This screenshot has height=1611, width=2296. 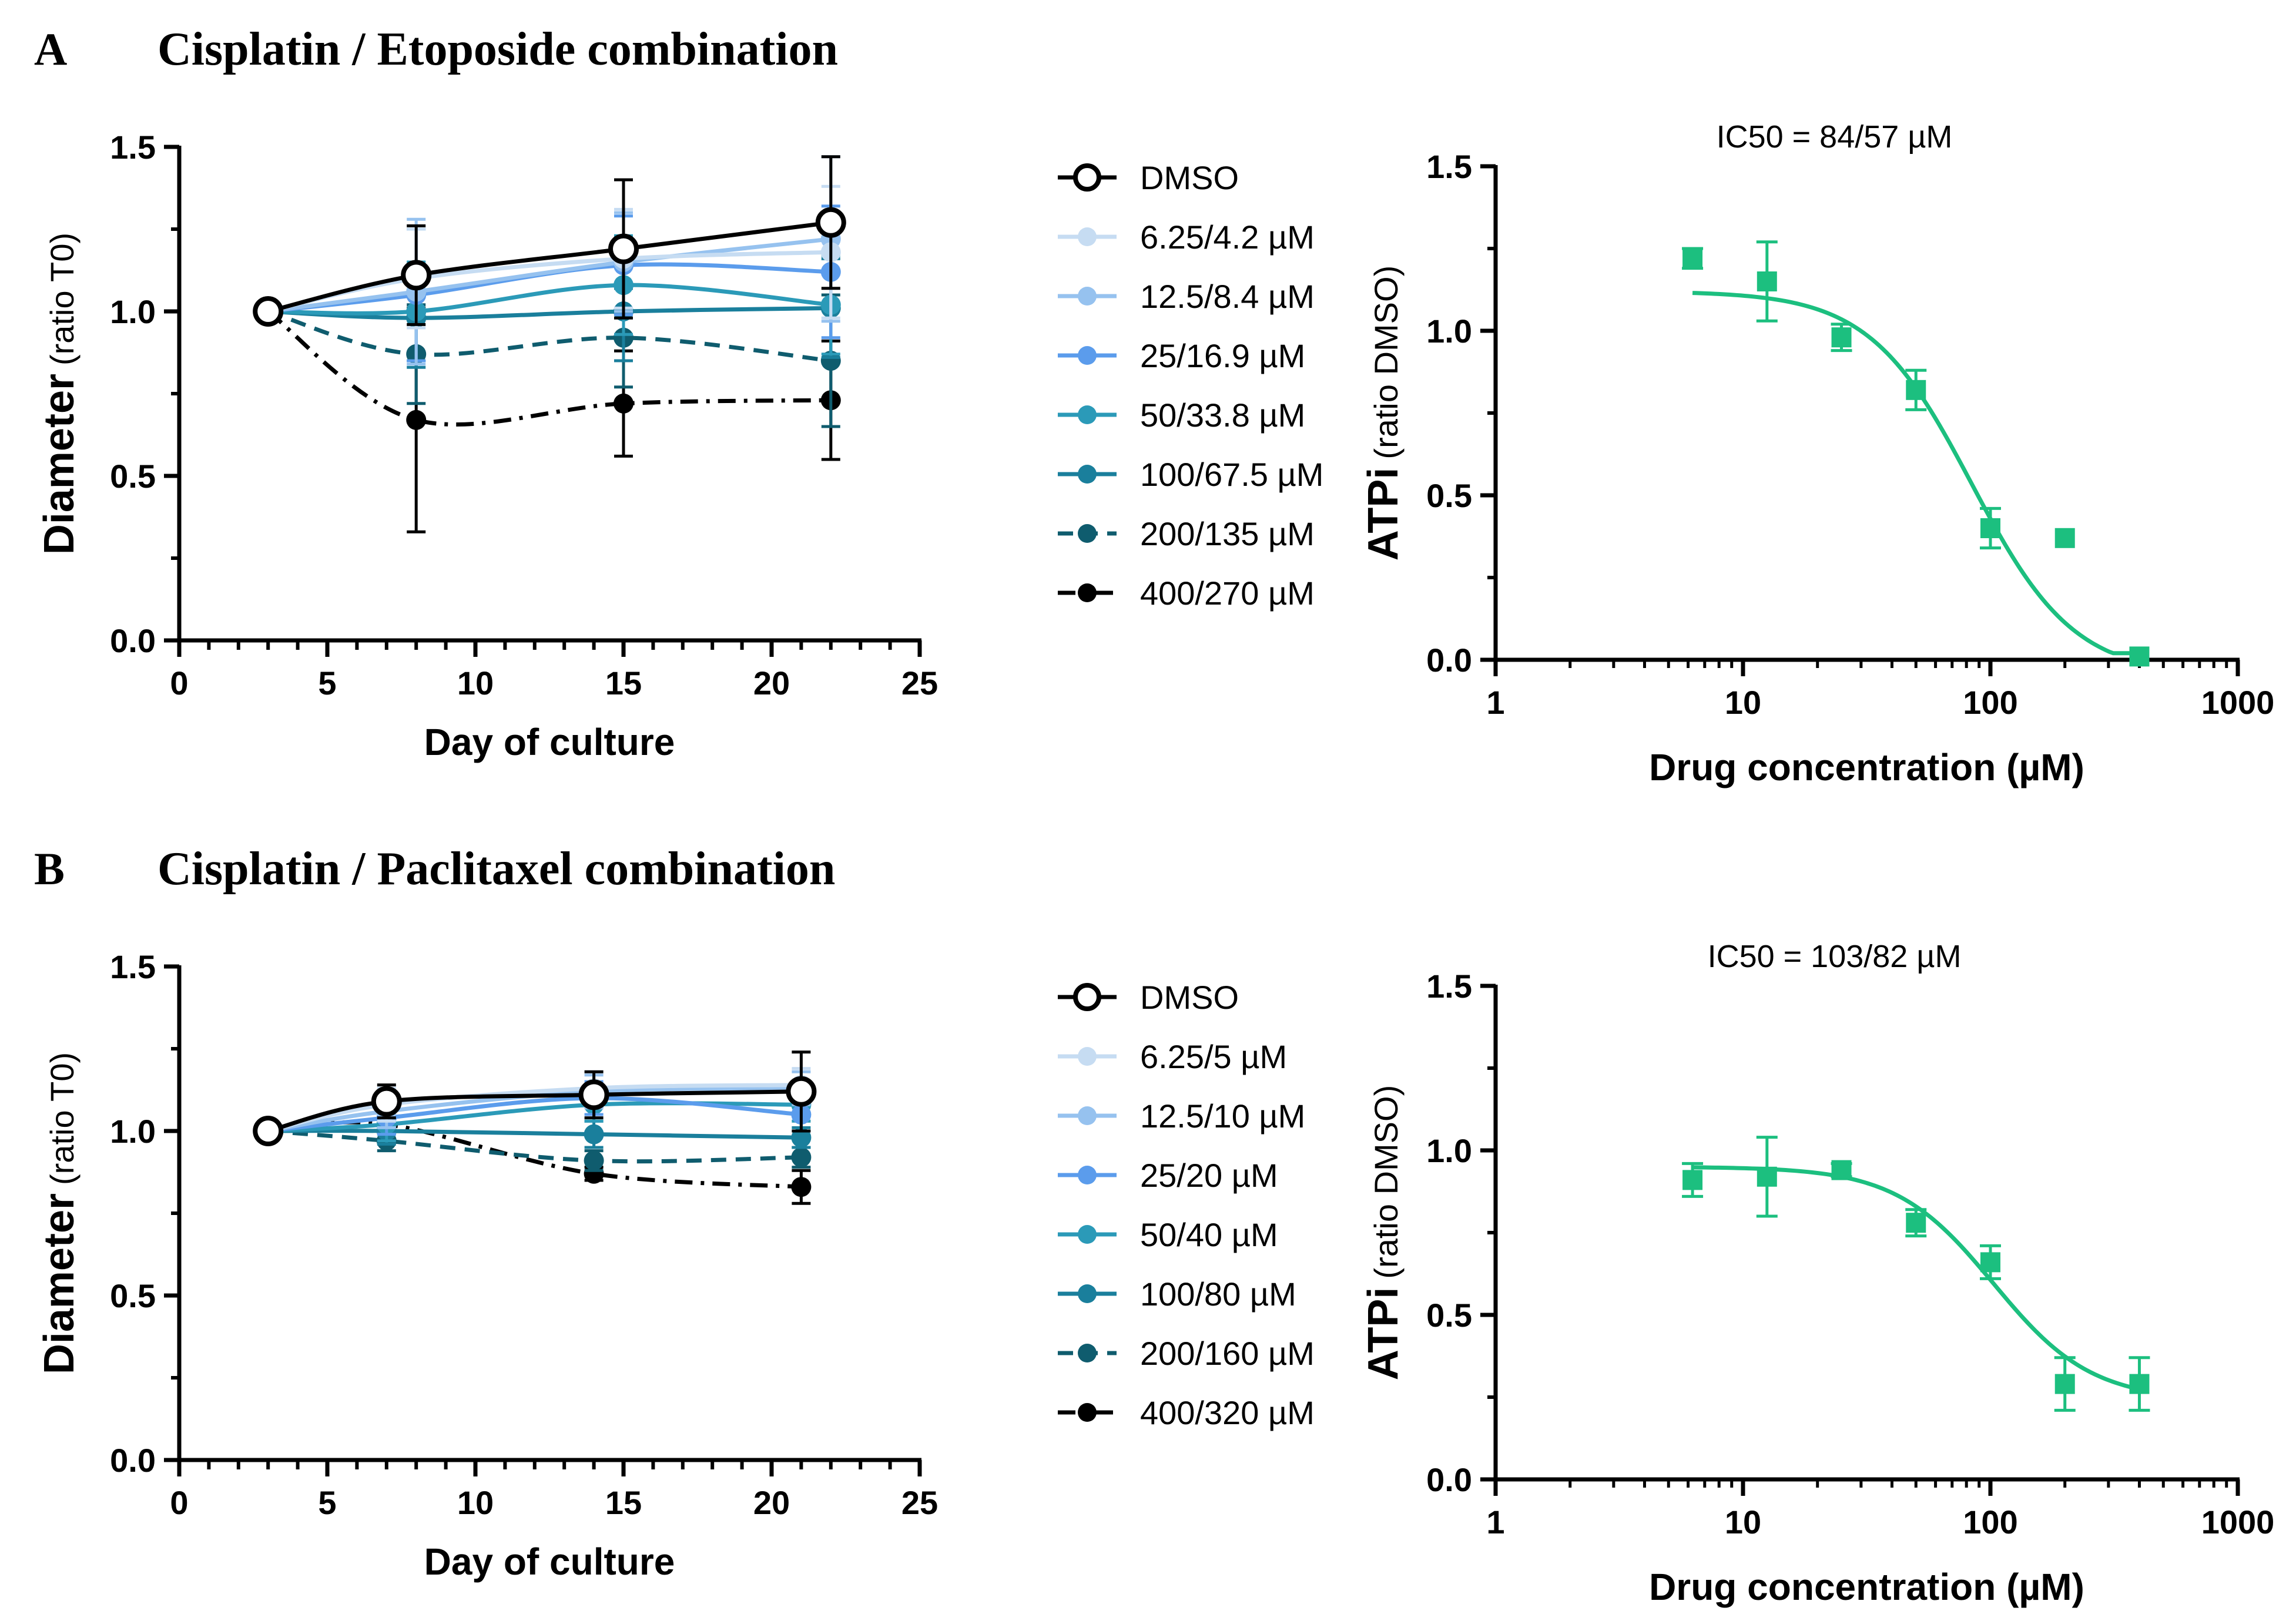 I want to click on x-tick-label: 10, so click(x=475, y=683).